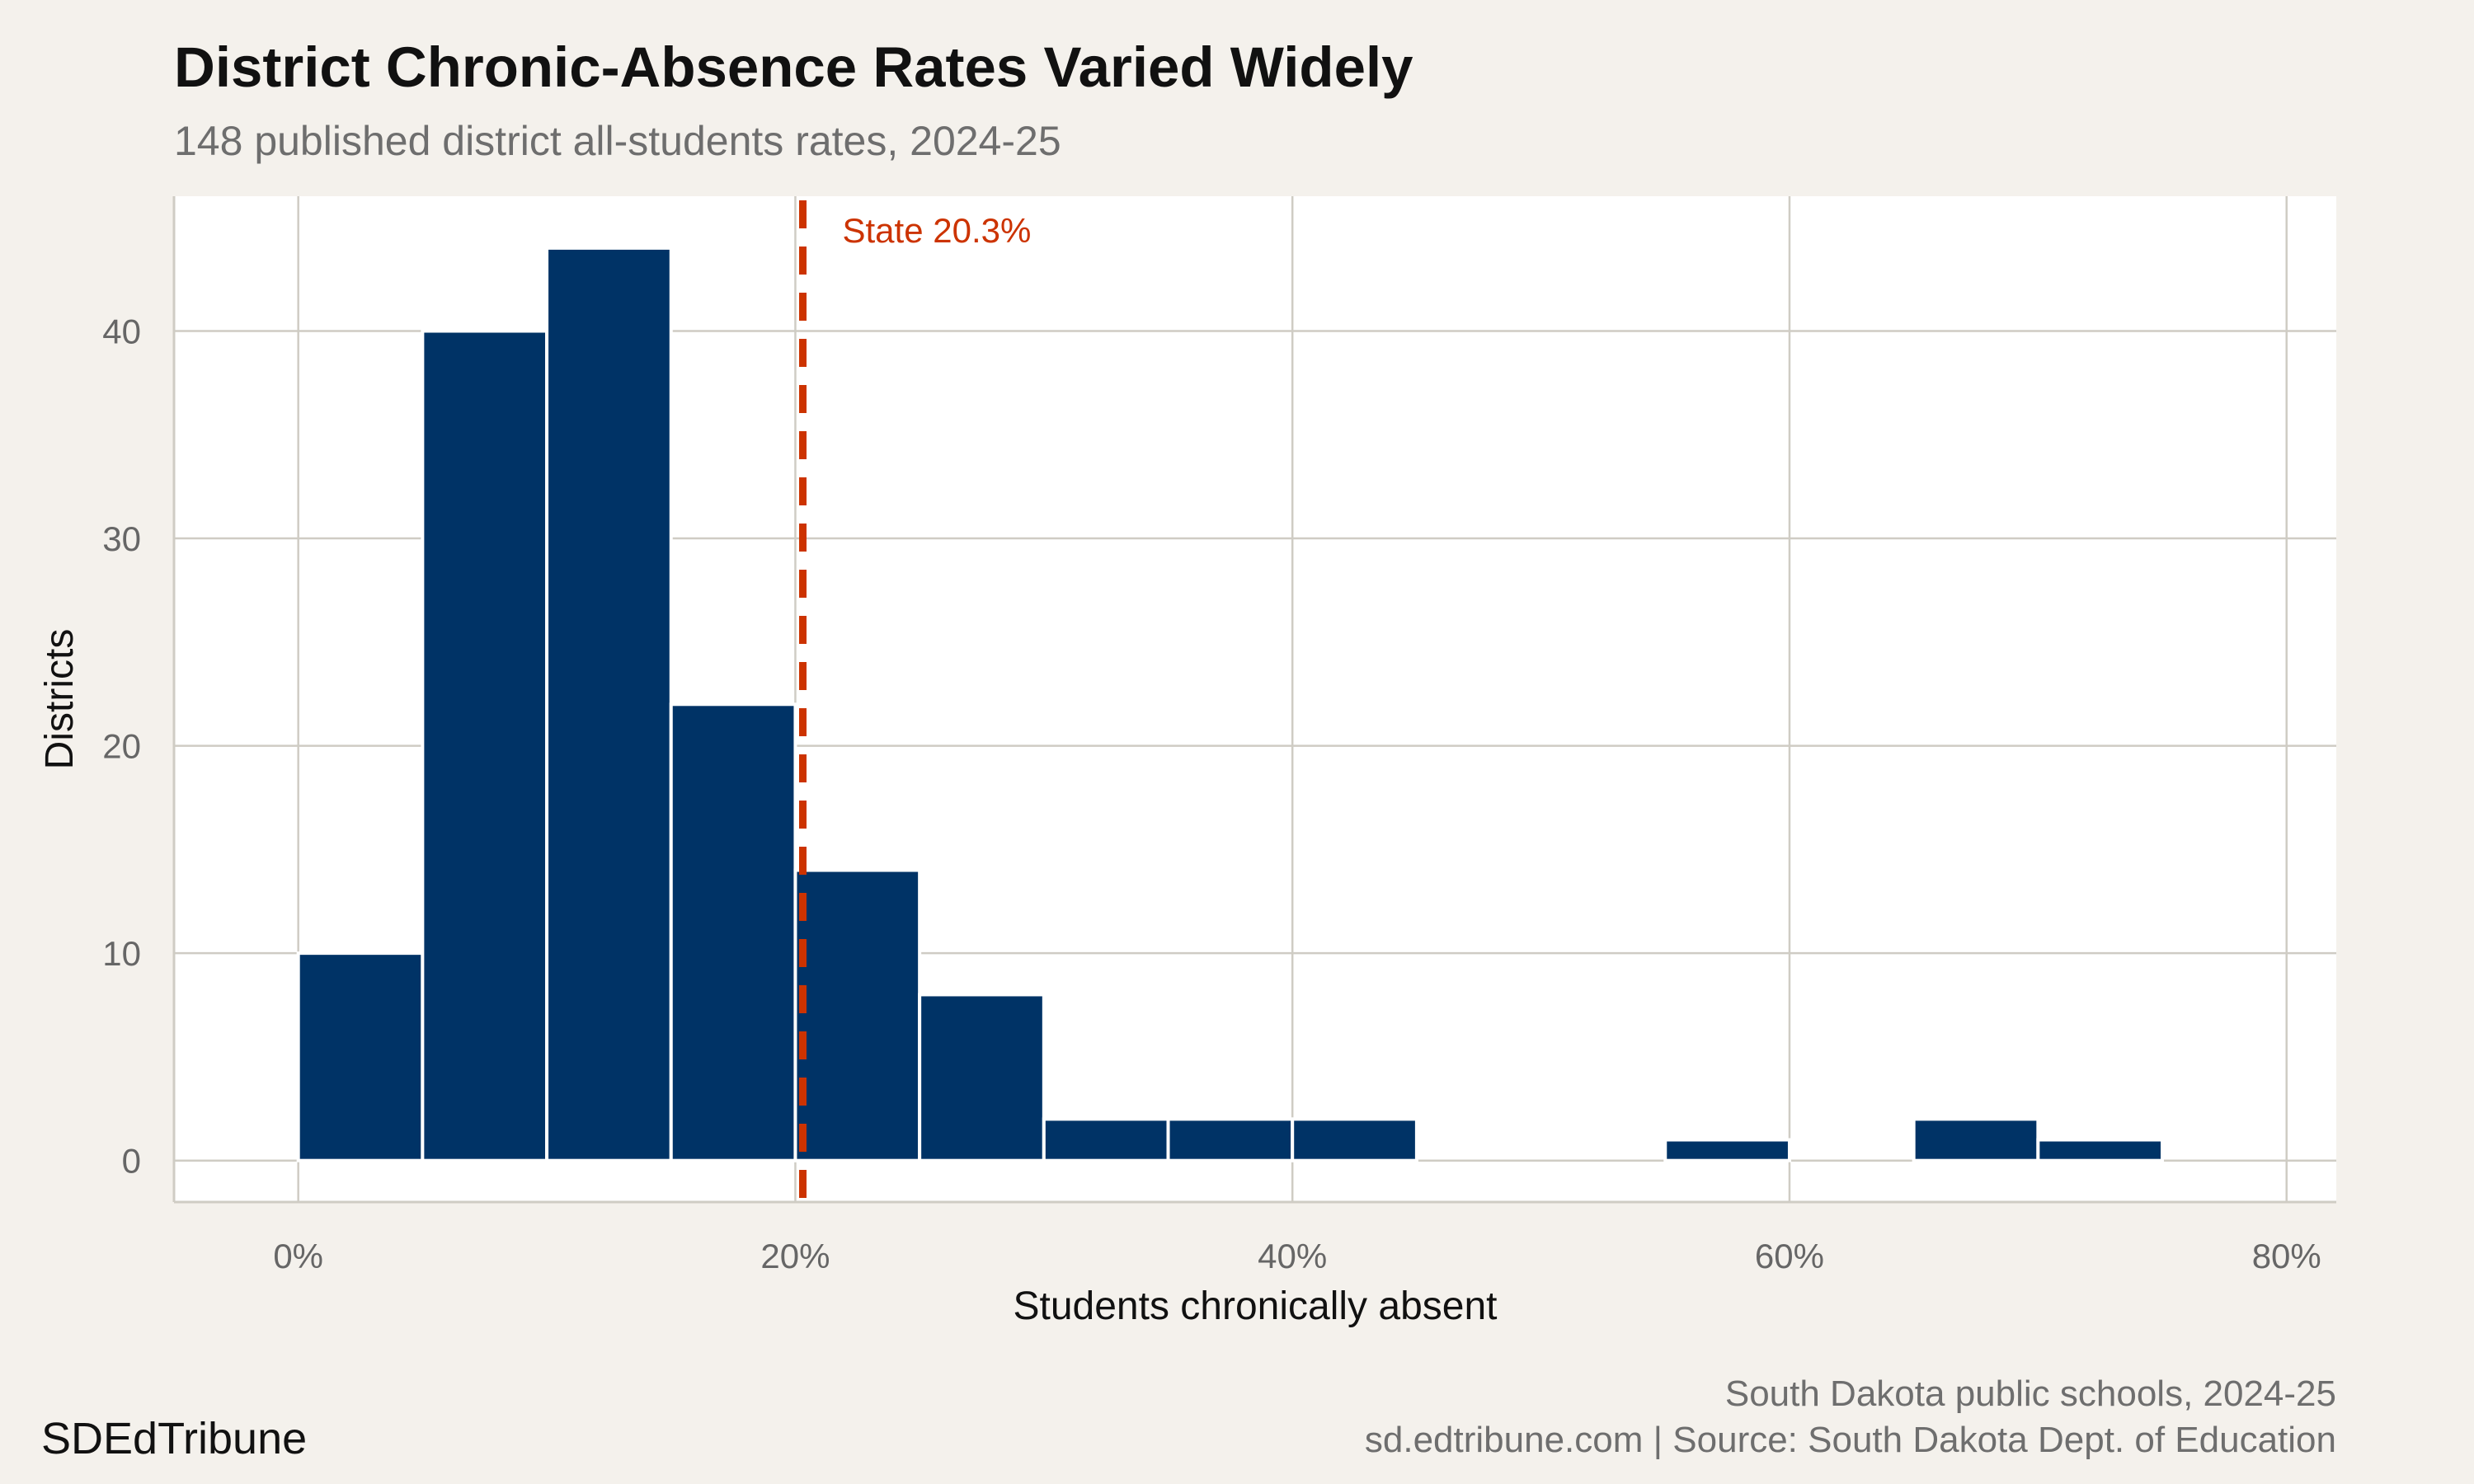  Describe the element at coordinates (131, 1161) in the screenshot. I see `y-tick-label: 0` at that location.